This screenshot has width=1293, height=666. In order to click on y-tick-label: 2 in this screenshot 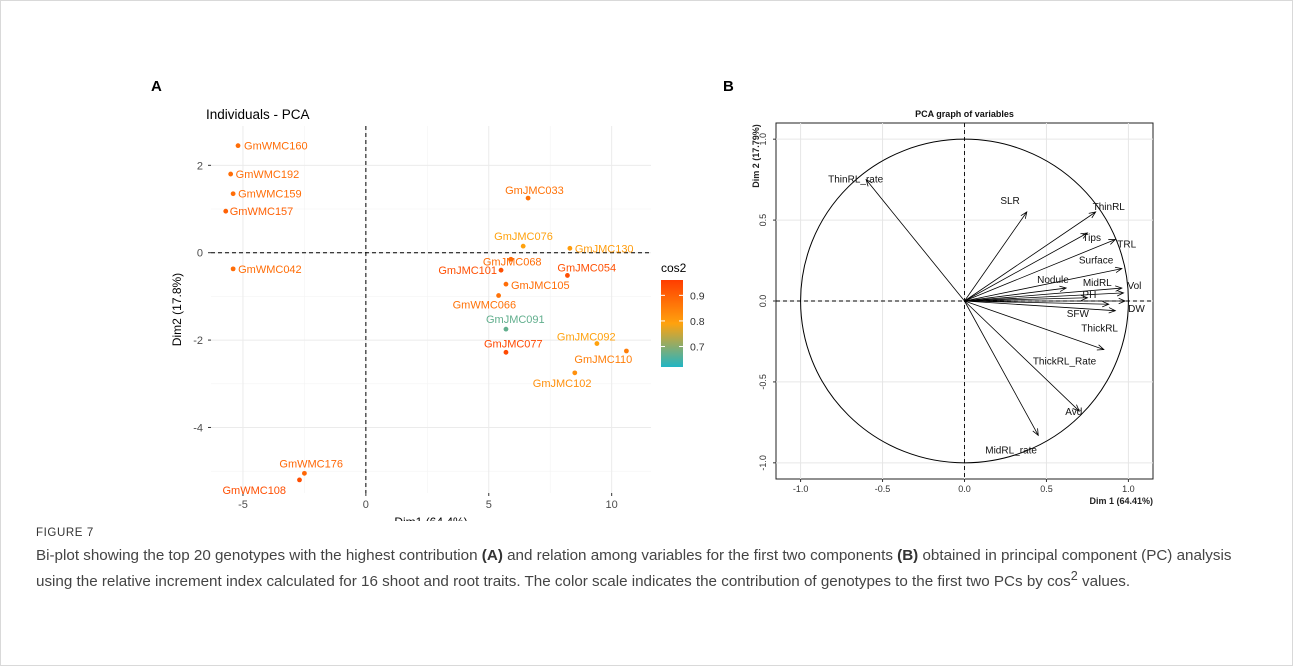, I will do `click(200, 166)`.